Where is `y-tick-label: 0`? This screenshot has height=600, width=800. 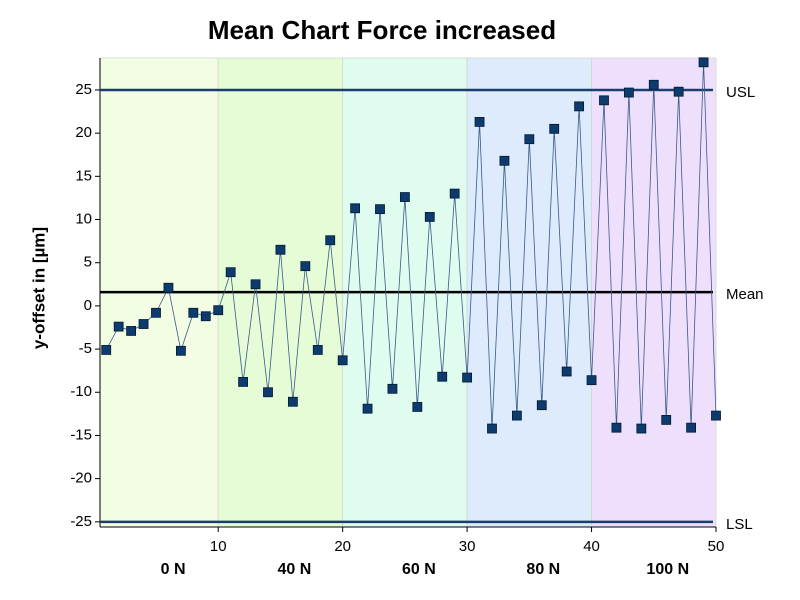
y-tick-label: 0 is located at coordinates (88, 305).